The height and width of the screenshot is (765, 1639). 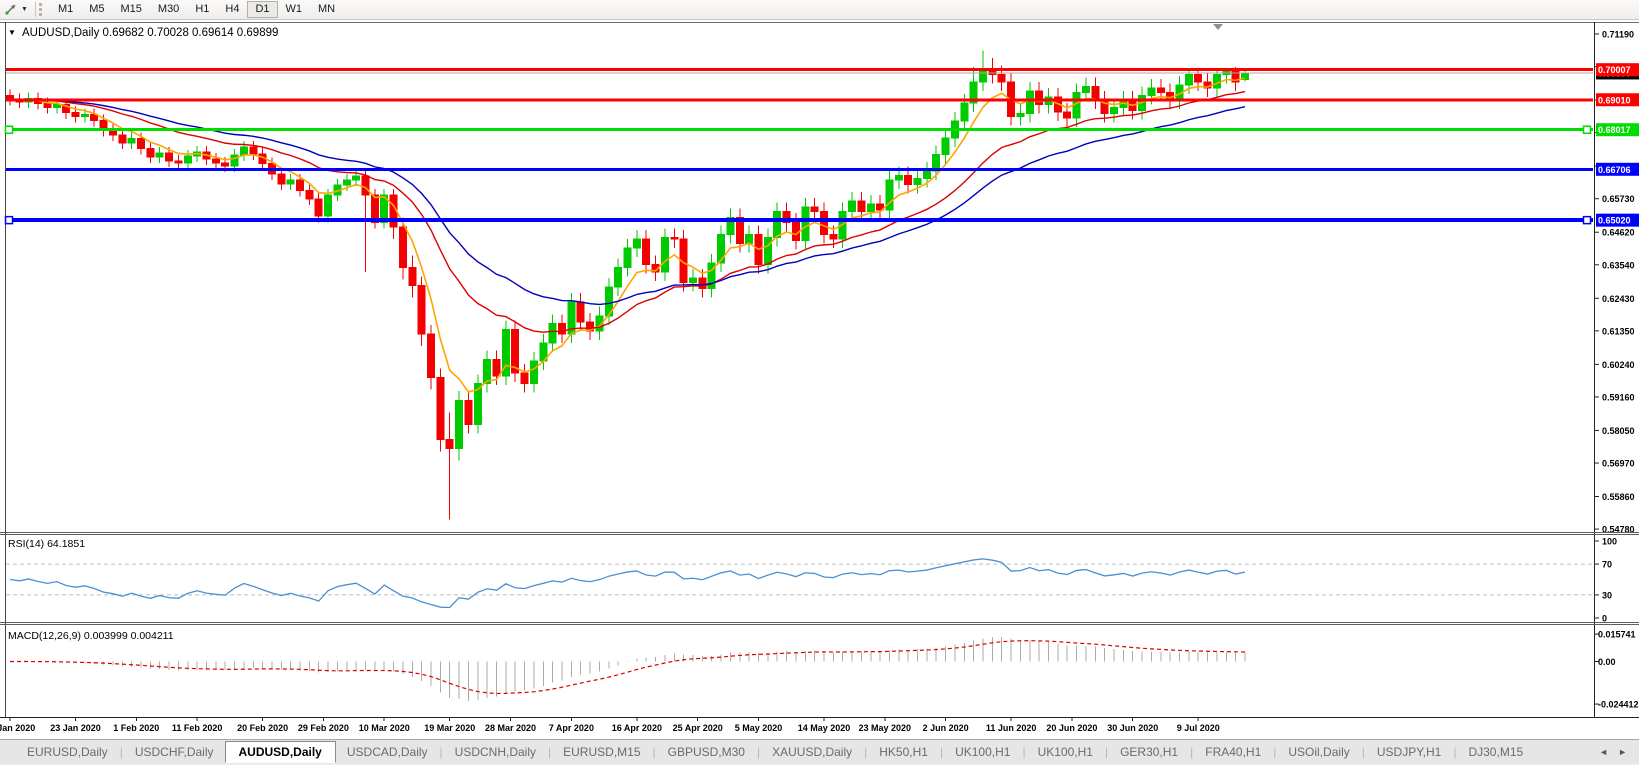 I want to click on chart-shift-marker-icon, so click(x=1218, y=27).